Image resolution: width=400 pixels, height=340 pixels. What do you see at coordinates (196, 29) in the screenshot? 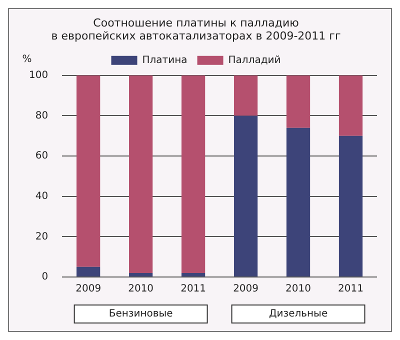
I see `chart-title: Соотношение платины к палладию в европейских автокатализаторах в 2009-2011 гг` at bounding box center [196, 29].